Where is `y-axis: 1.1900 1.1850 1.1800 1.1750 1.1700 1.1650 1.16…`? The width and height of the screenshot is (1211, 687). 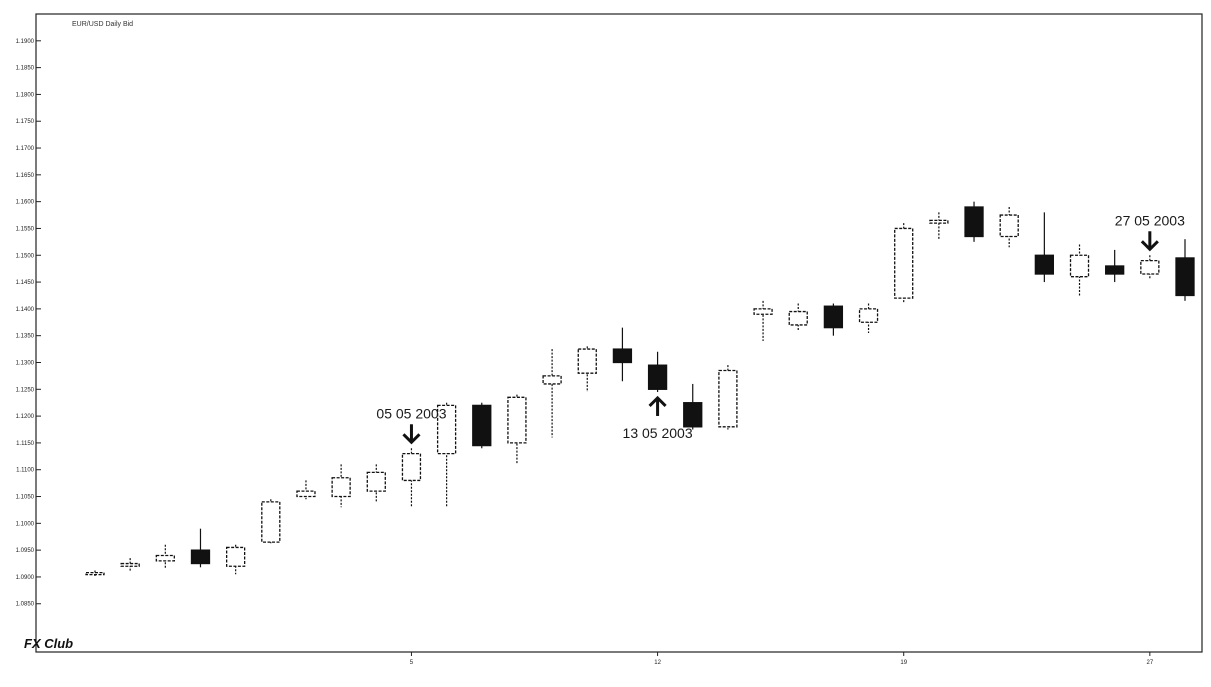 y-axis: 1.1900 1.1850 1.1800 1.1750 1.1700 1.1650 1.16… is located at coordinates (28, 323).